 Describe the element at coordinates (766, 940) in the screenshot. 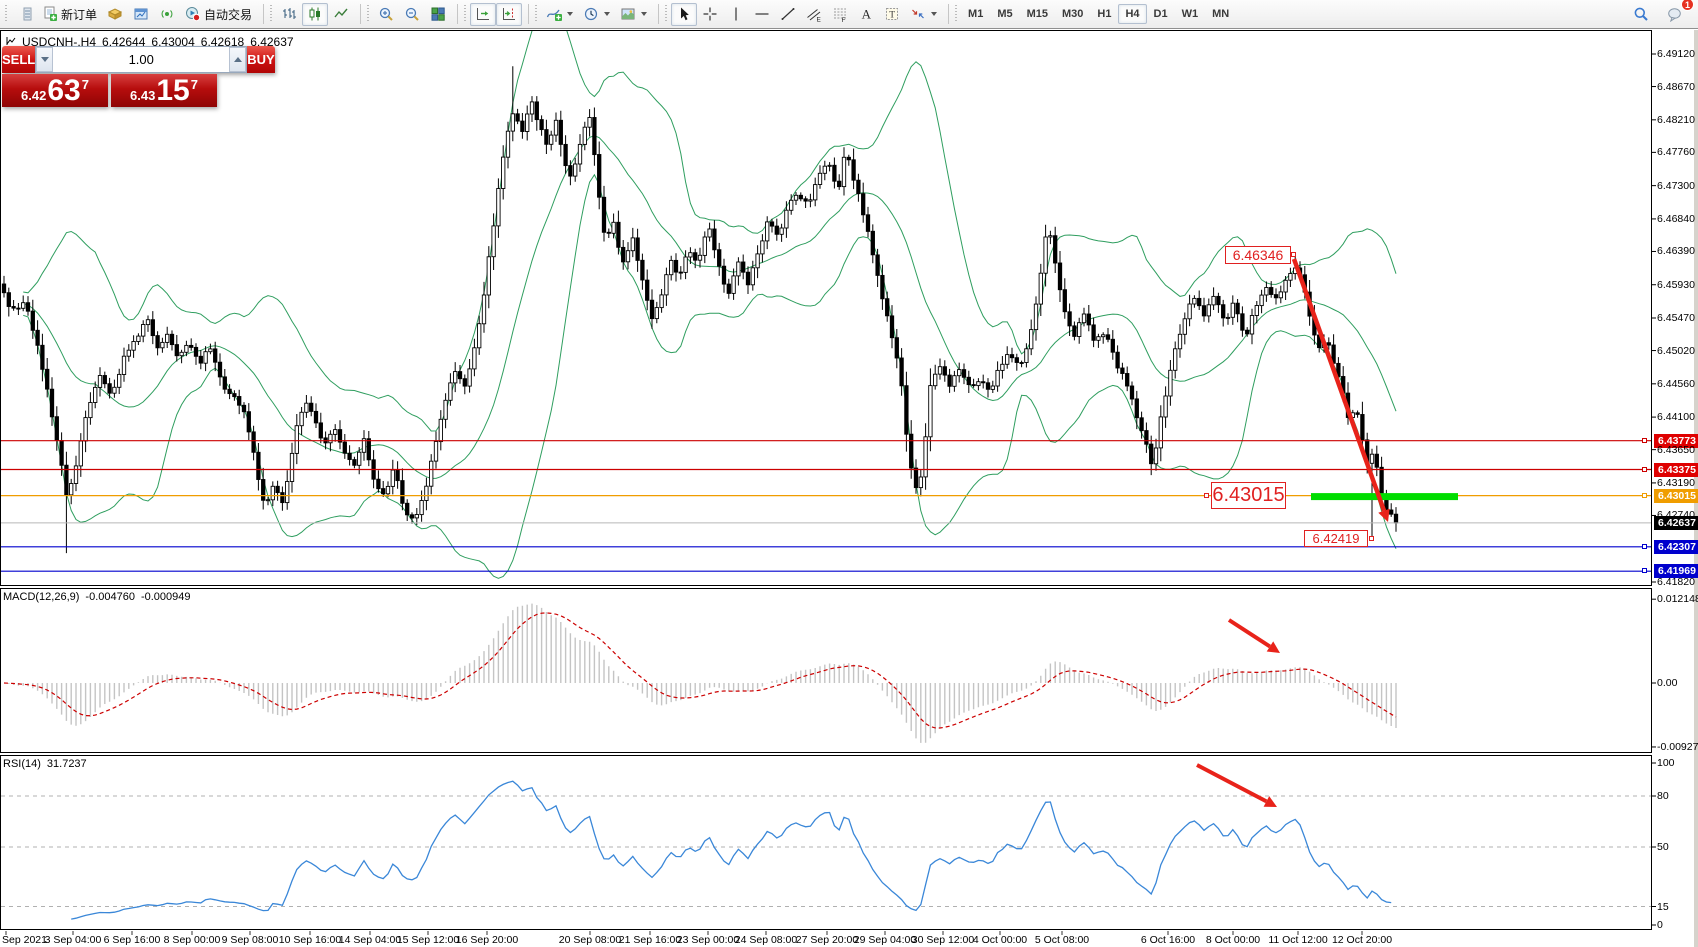

I see `time-axis-label: 24 Sep 08:00` at that location.